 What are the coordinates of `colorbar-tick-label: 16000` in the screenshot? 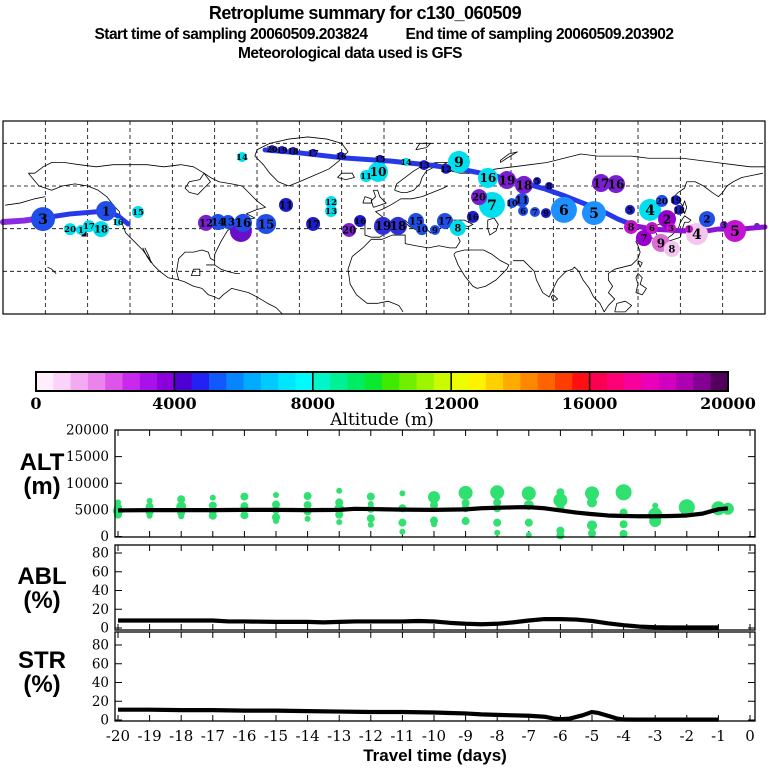 It's located at (590, 403).